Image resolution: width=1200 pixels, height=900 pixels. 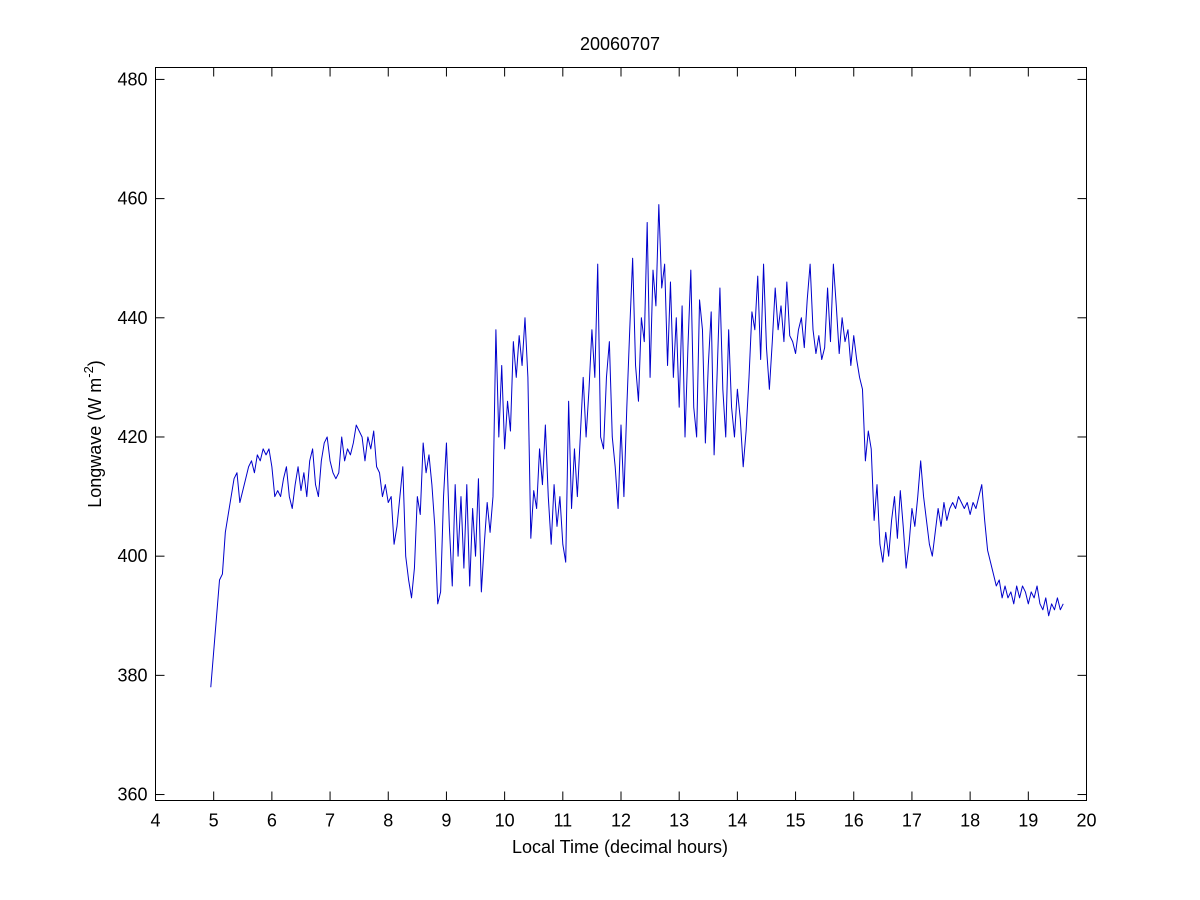 What do you see at coordinates (620, 847) in the screenshot?
I see `x-axis-label: Local Time (decimal hours)` at bounding box center [620, 847].